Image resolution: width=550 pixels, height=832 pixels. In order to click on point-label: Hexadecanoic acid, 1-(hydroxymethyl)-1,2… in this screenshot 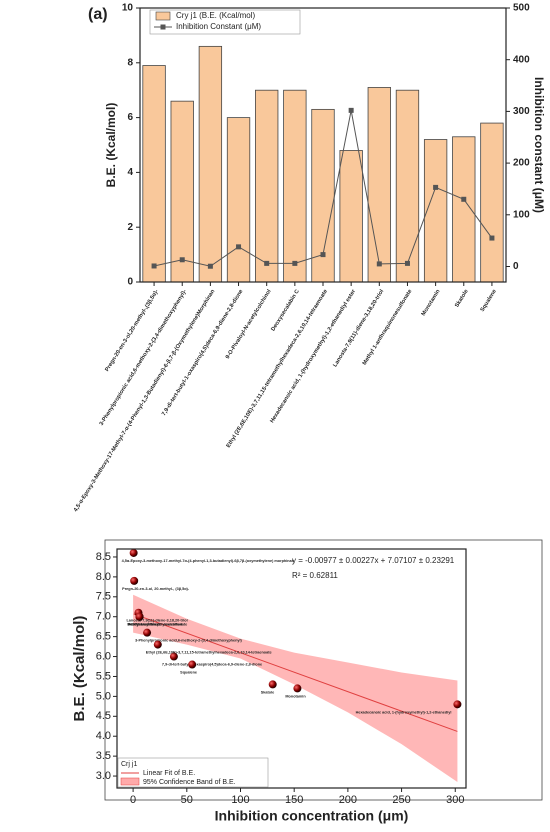, I will do `click(404, 712)`.